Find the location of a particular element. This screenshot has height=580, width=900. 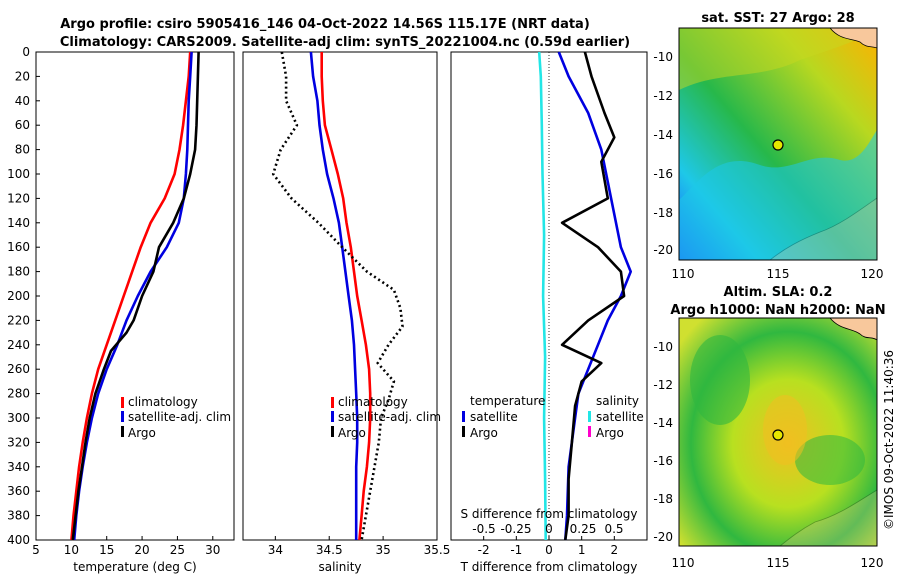

x-tick-label: -2 is located at coordinates (484, 550).